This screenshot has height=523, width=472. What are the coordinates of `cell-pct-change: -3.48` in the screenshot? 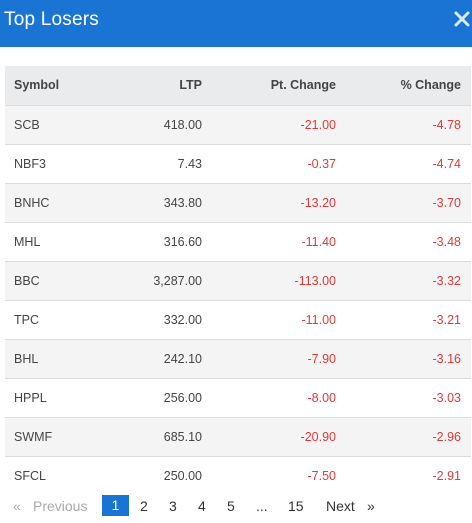 It's located at (447, 241).